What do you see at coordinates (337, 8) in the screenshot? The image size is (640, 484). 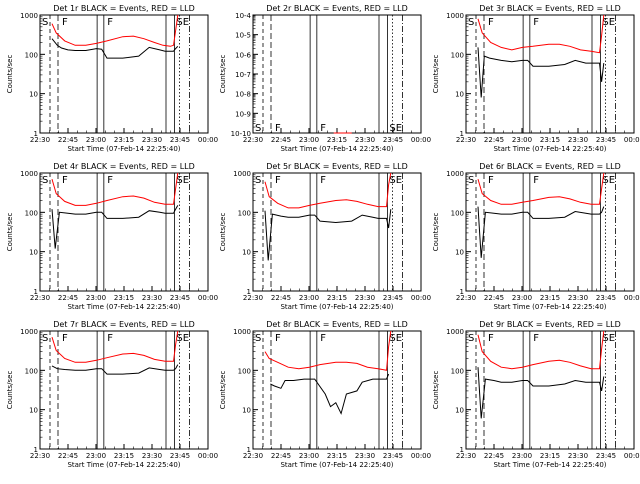 I see `panel-title: Det 2r BLACK = Events, RED = LLD` at bounding box center [337, 8].